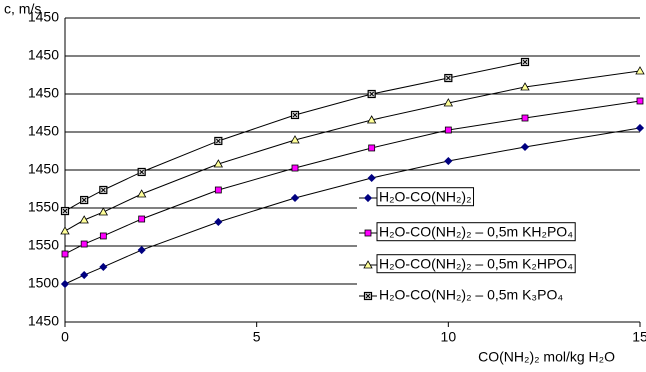 The height and width of the screenshot is (372, 646). I want to click on legend-label: H₂O-CO(NH₂)₂ – 0,5m K₂HPO₄, so click(476, 264).